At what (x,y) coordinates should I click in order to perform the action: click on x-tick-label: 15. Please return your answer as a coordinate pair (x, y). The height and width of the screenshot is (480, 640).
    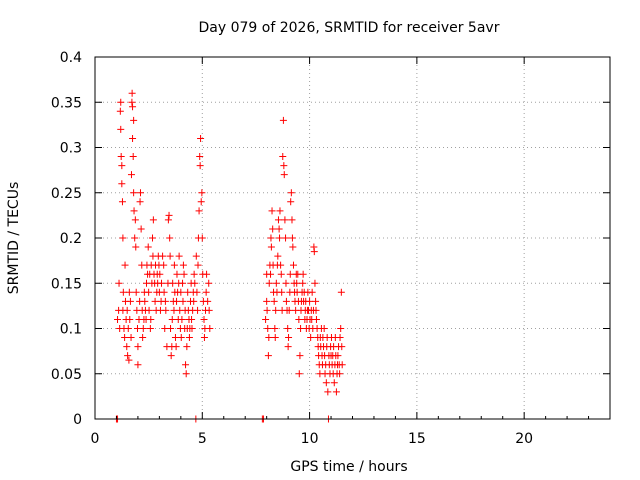
    Looking at the image, I should click on (417, 439).